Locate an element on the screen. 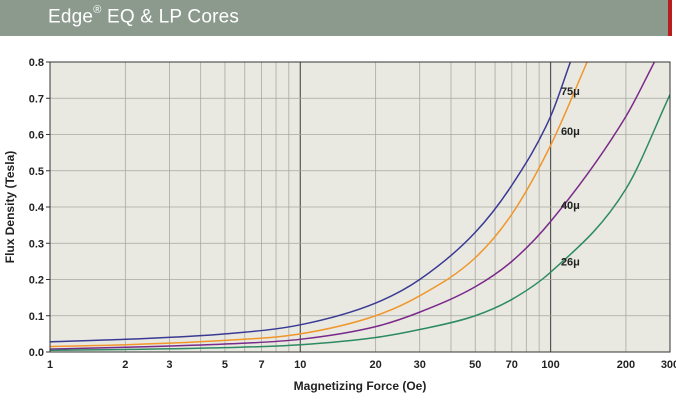 Image resolution: width=676 pixels, height=401 pixels. x-tick-label: 3 is located at coordinates (169, 365).